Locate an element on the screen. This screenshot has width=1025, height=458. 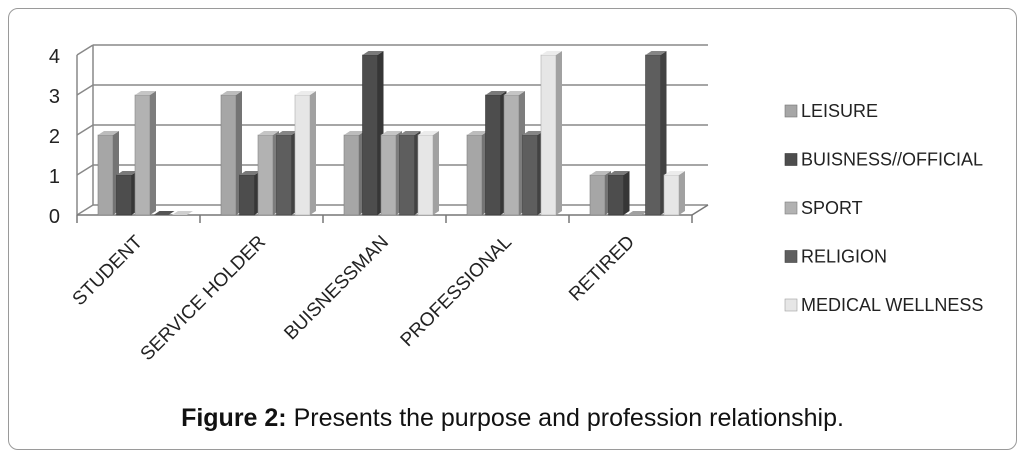
legend-item: SPORT is located at coordinates (823, 208).